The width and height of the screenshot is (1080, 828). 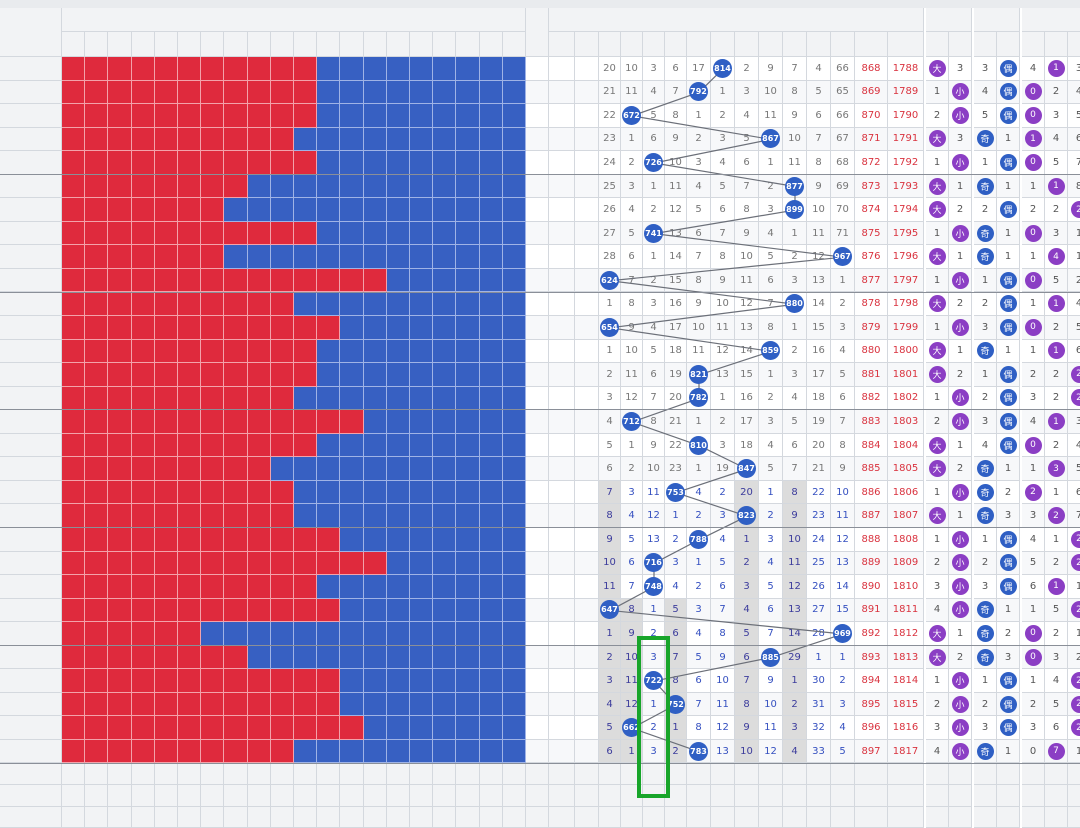 I want to click on sum-ball-cell: 712, so click(x=632, y=422).